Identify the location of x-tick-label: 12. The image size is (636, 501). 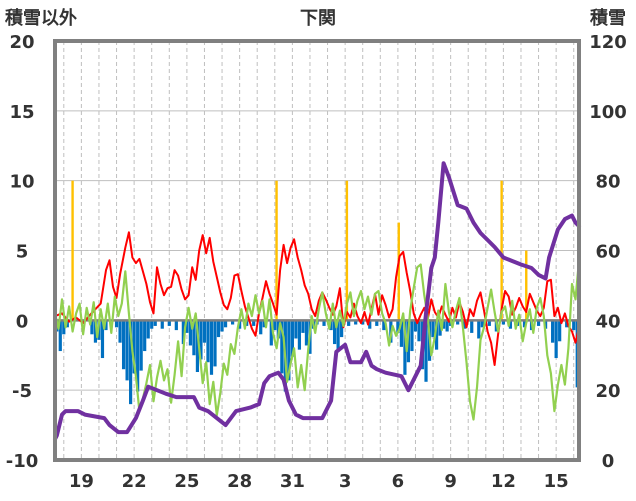
(503, 481).